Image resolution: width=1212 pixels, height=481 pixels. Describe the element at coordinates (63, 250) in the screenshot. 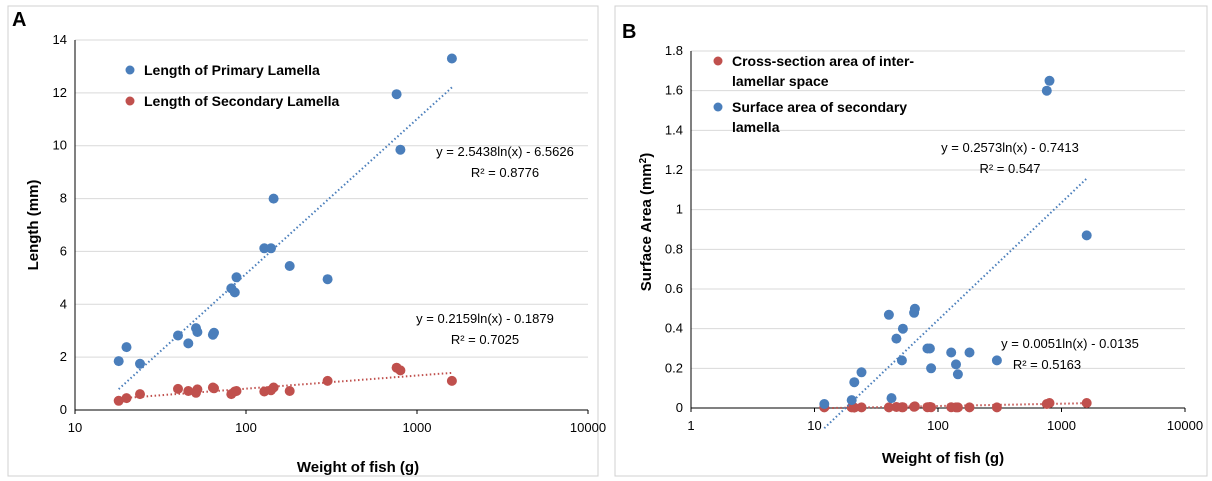

I see `y-tick-label: 6` at that location.